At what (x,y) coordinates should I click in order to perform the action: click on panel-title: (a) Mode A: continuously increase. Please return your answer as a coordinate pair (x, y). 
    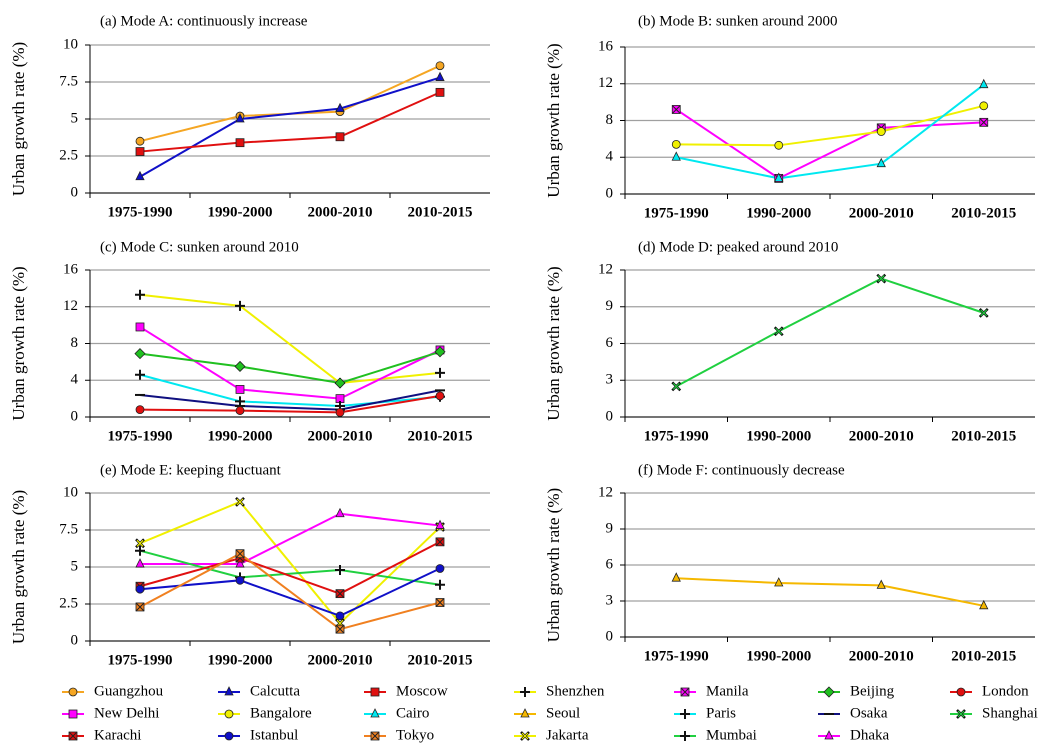
    Looking at the image, I should click on (204, 21).